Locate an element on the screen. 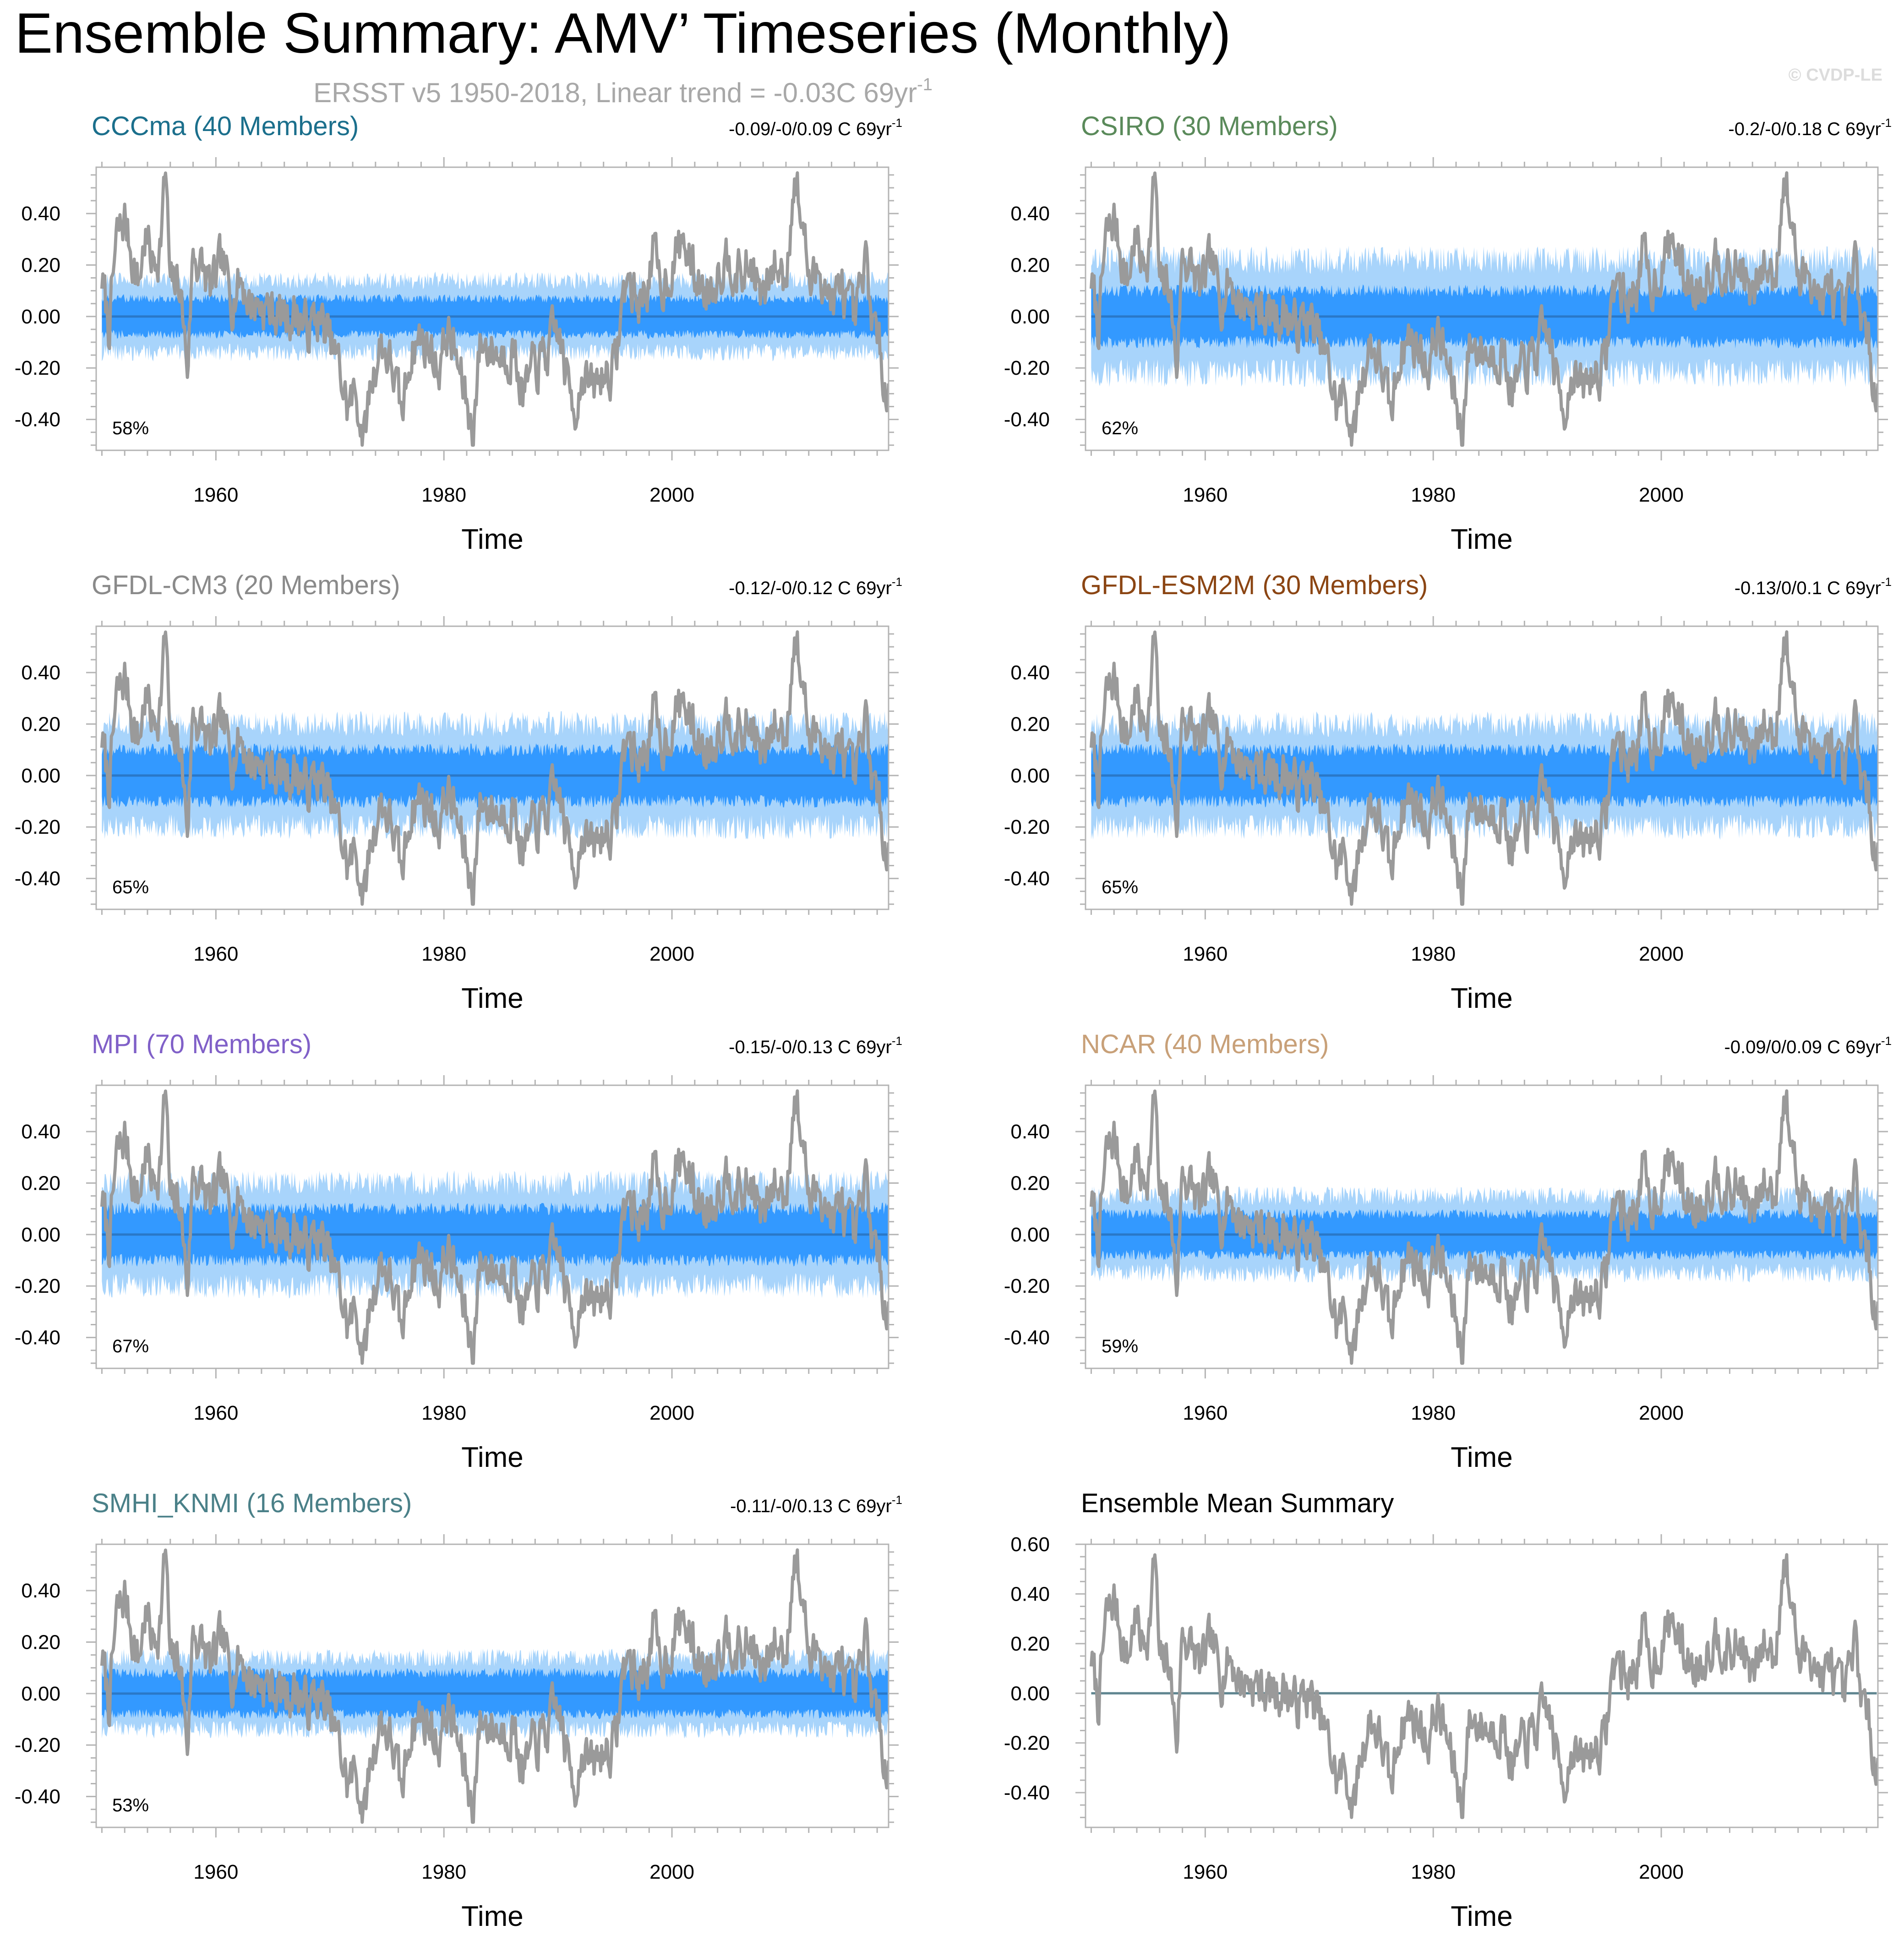  subtitle-superscript: -1 is located at coordinates (925, 84).